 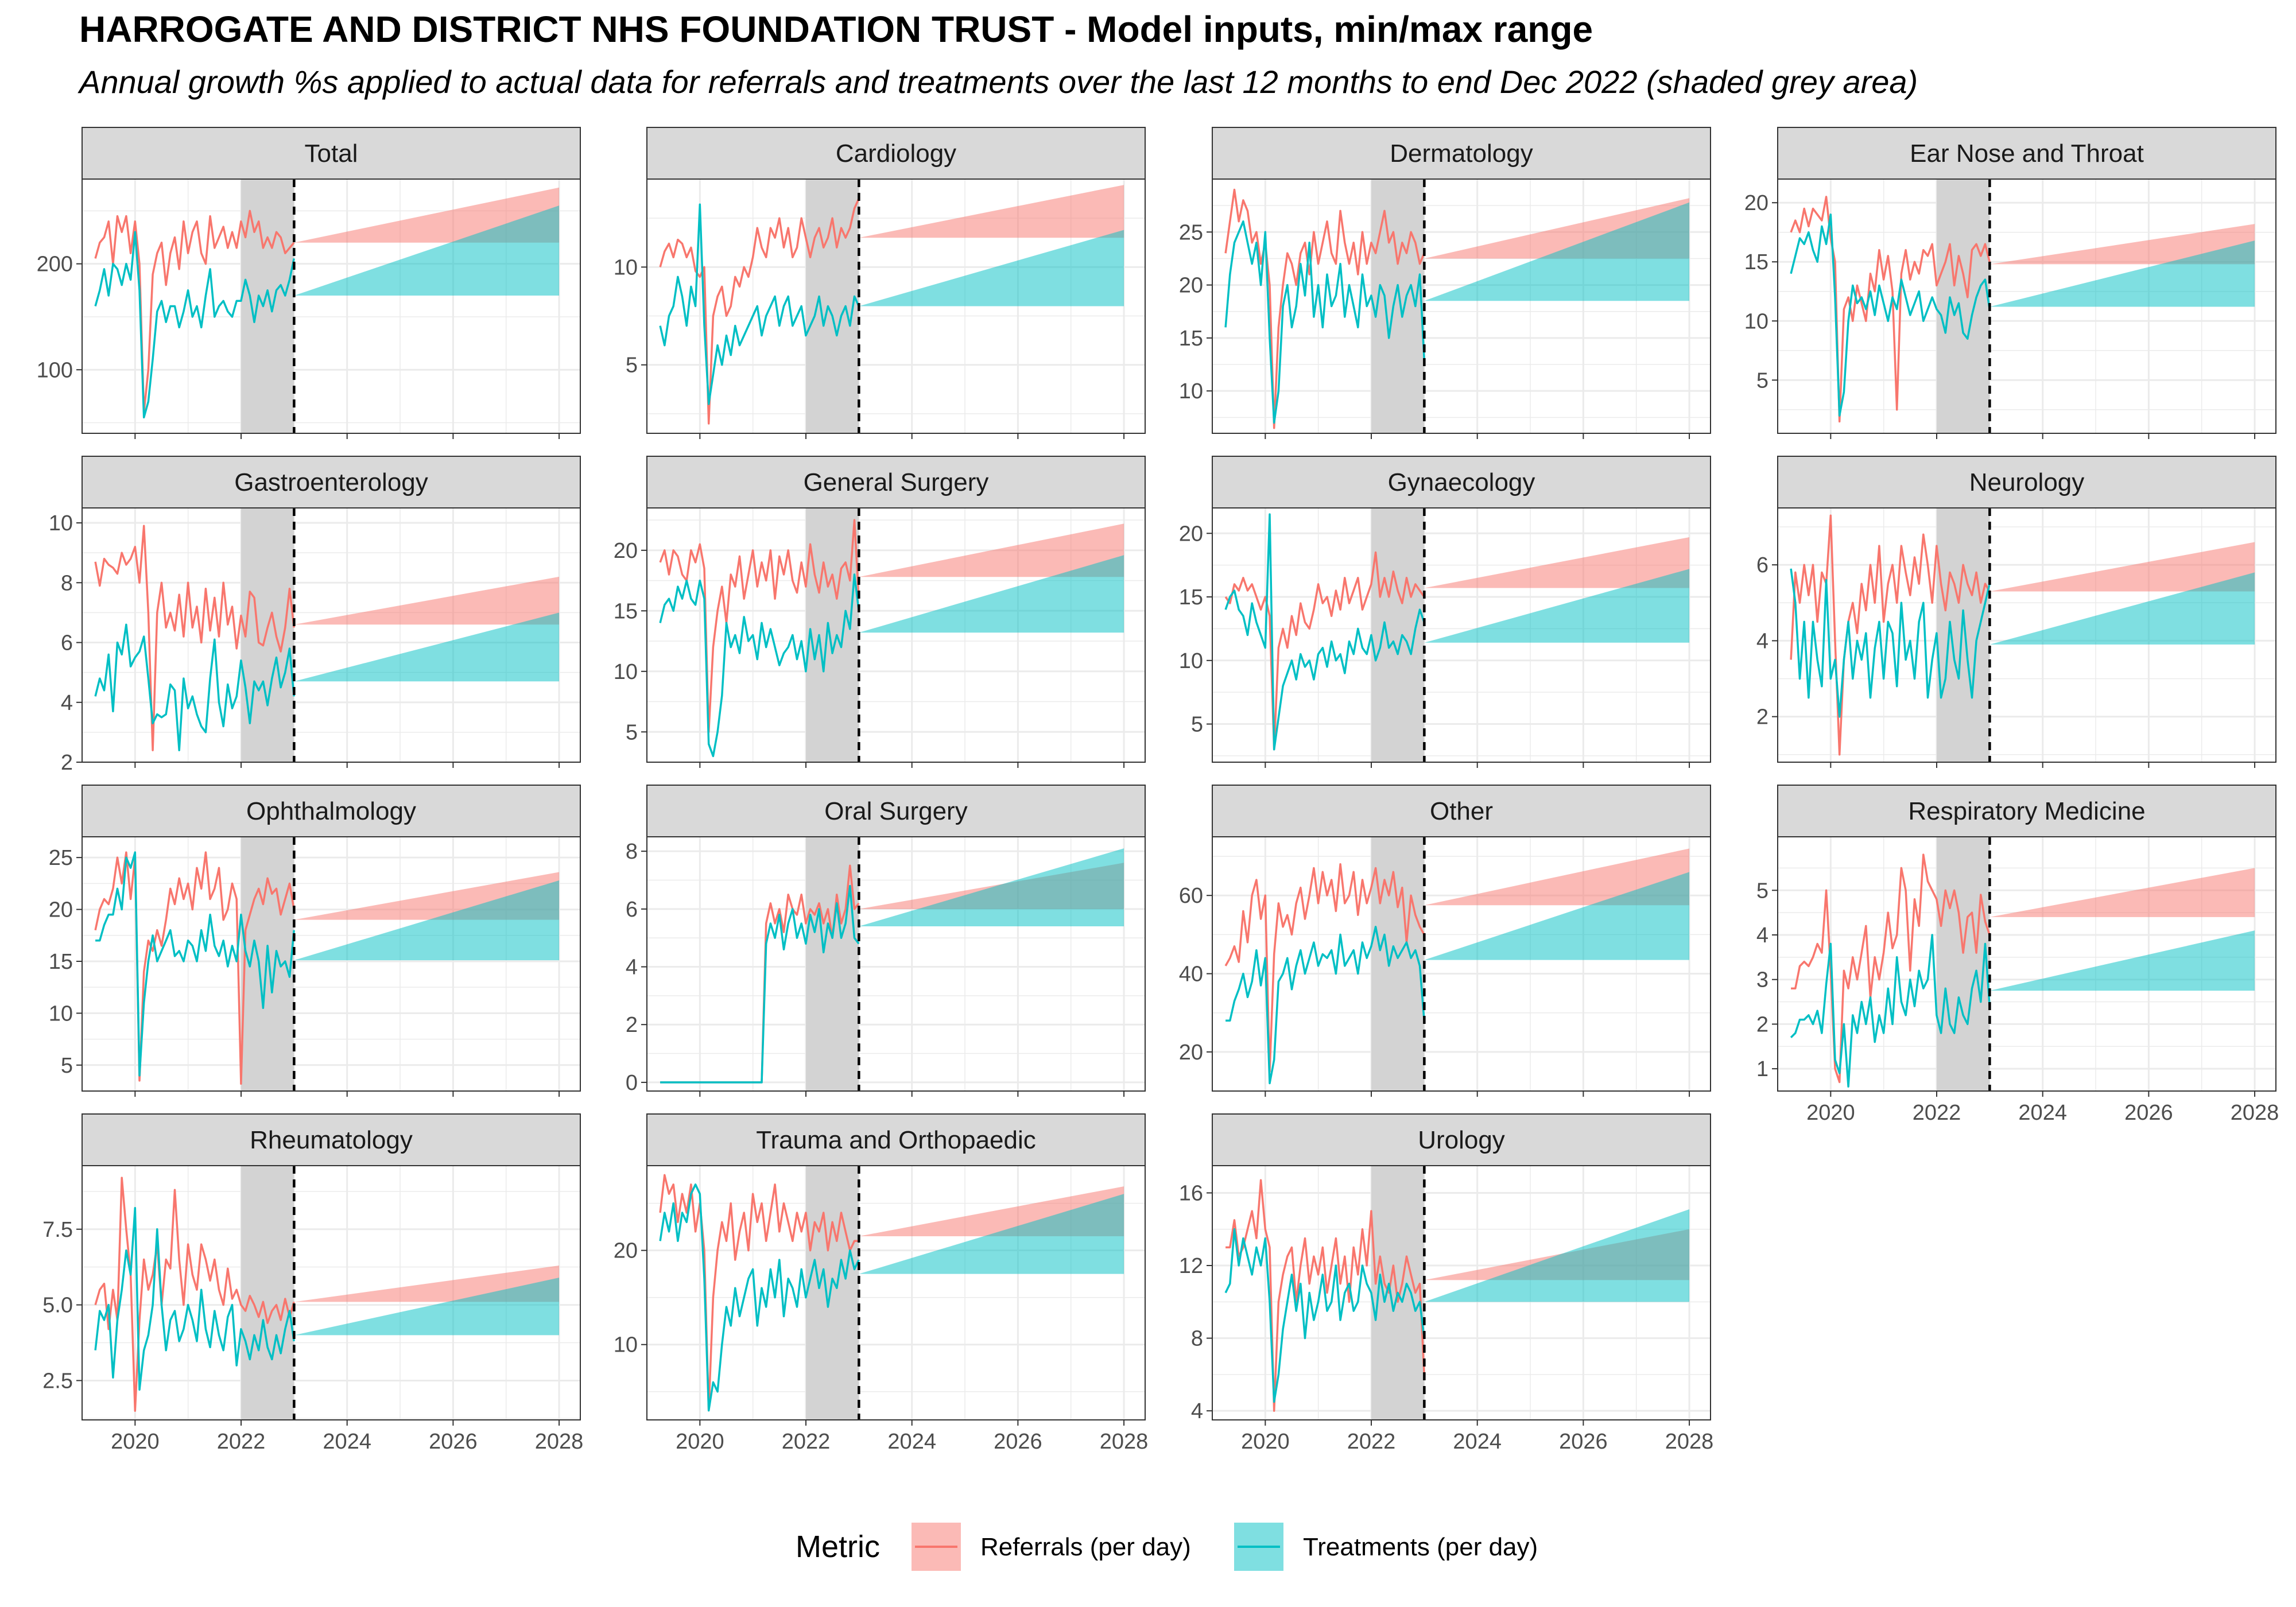 What do you see at coordinates (1371, 1442) in the screenshot?
I see `x-tick-label: 2022` at bounding box center [1371, 1442].